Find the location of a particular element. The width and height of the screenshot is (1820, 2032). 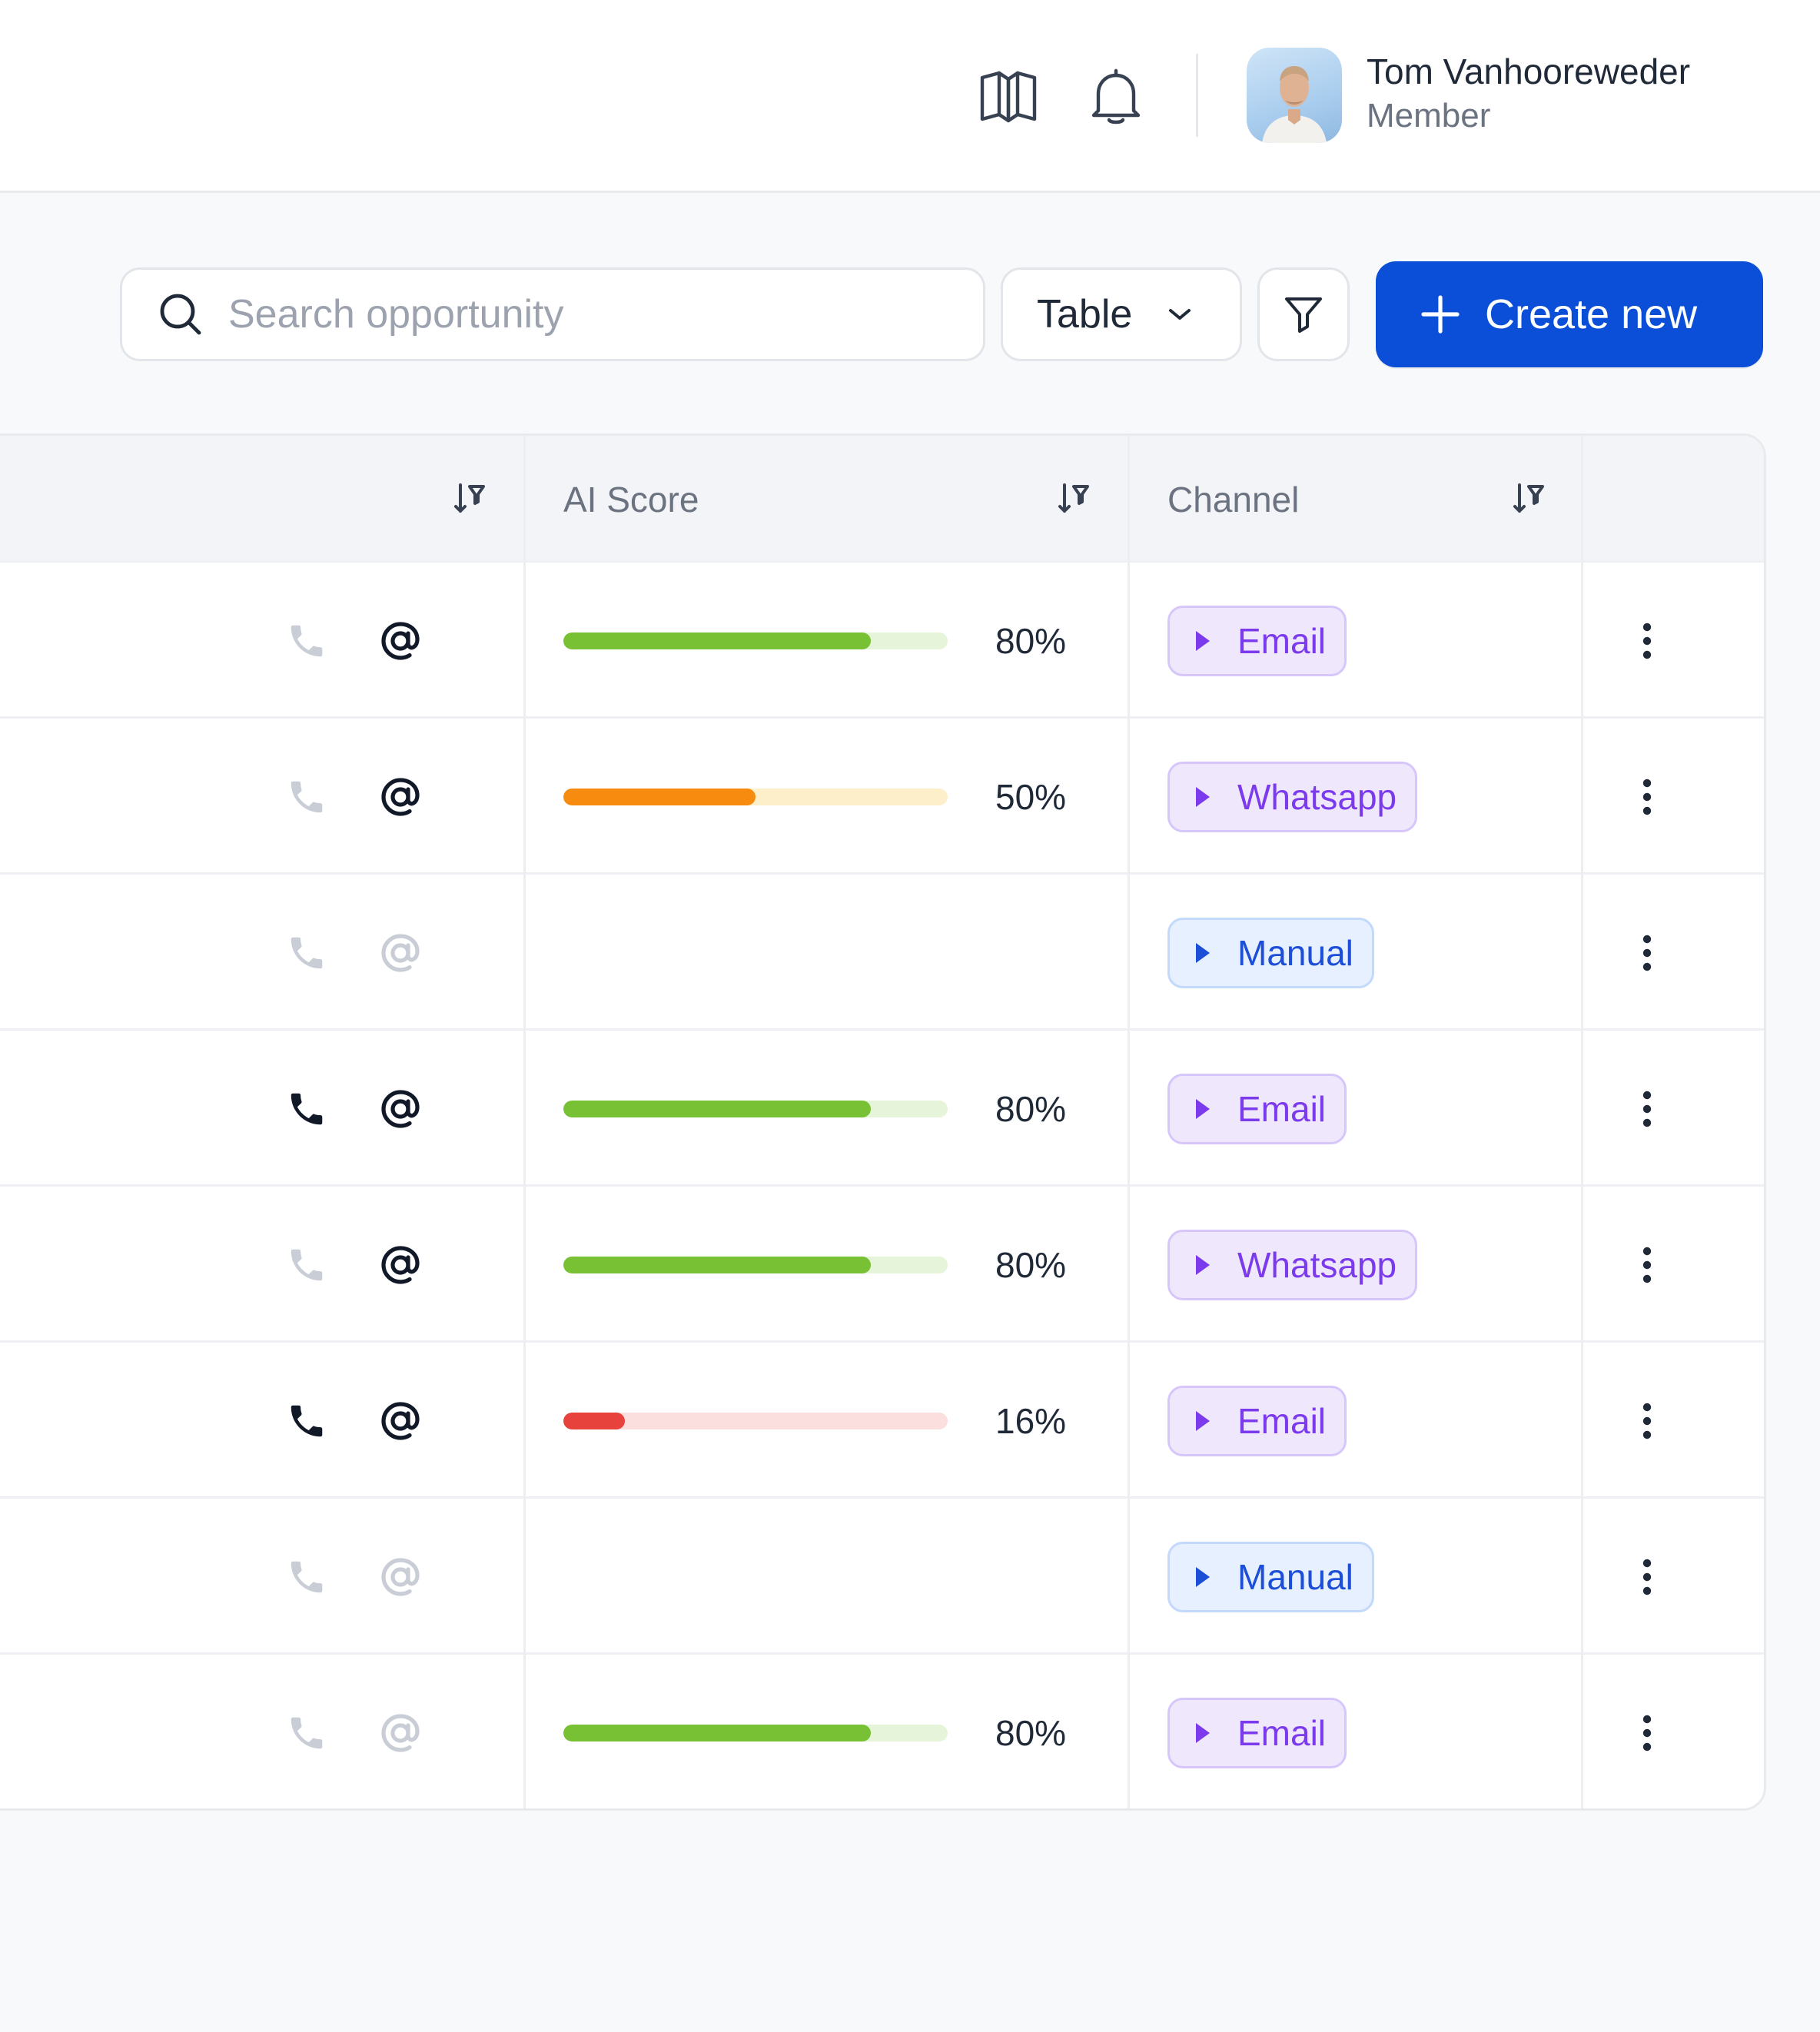

ai-score-value: 16% is located at coordinates (1031, 1420).